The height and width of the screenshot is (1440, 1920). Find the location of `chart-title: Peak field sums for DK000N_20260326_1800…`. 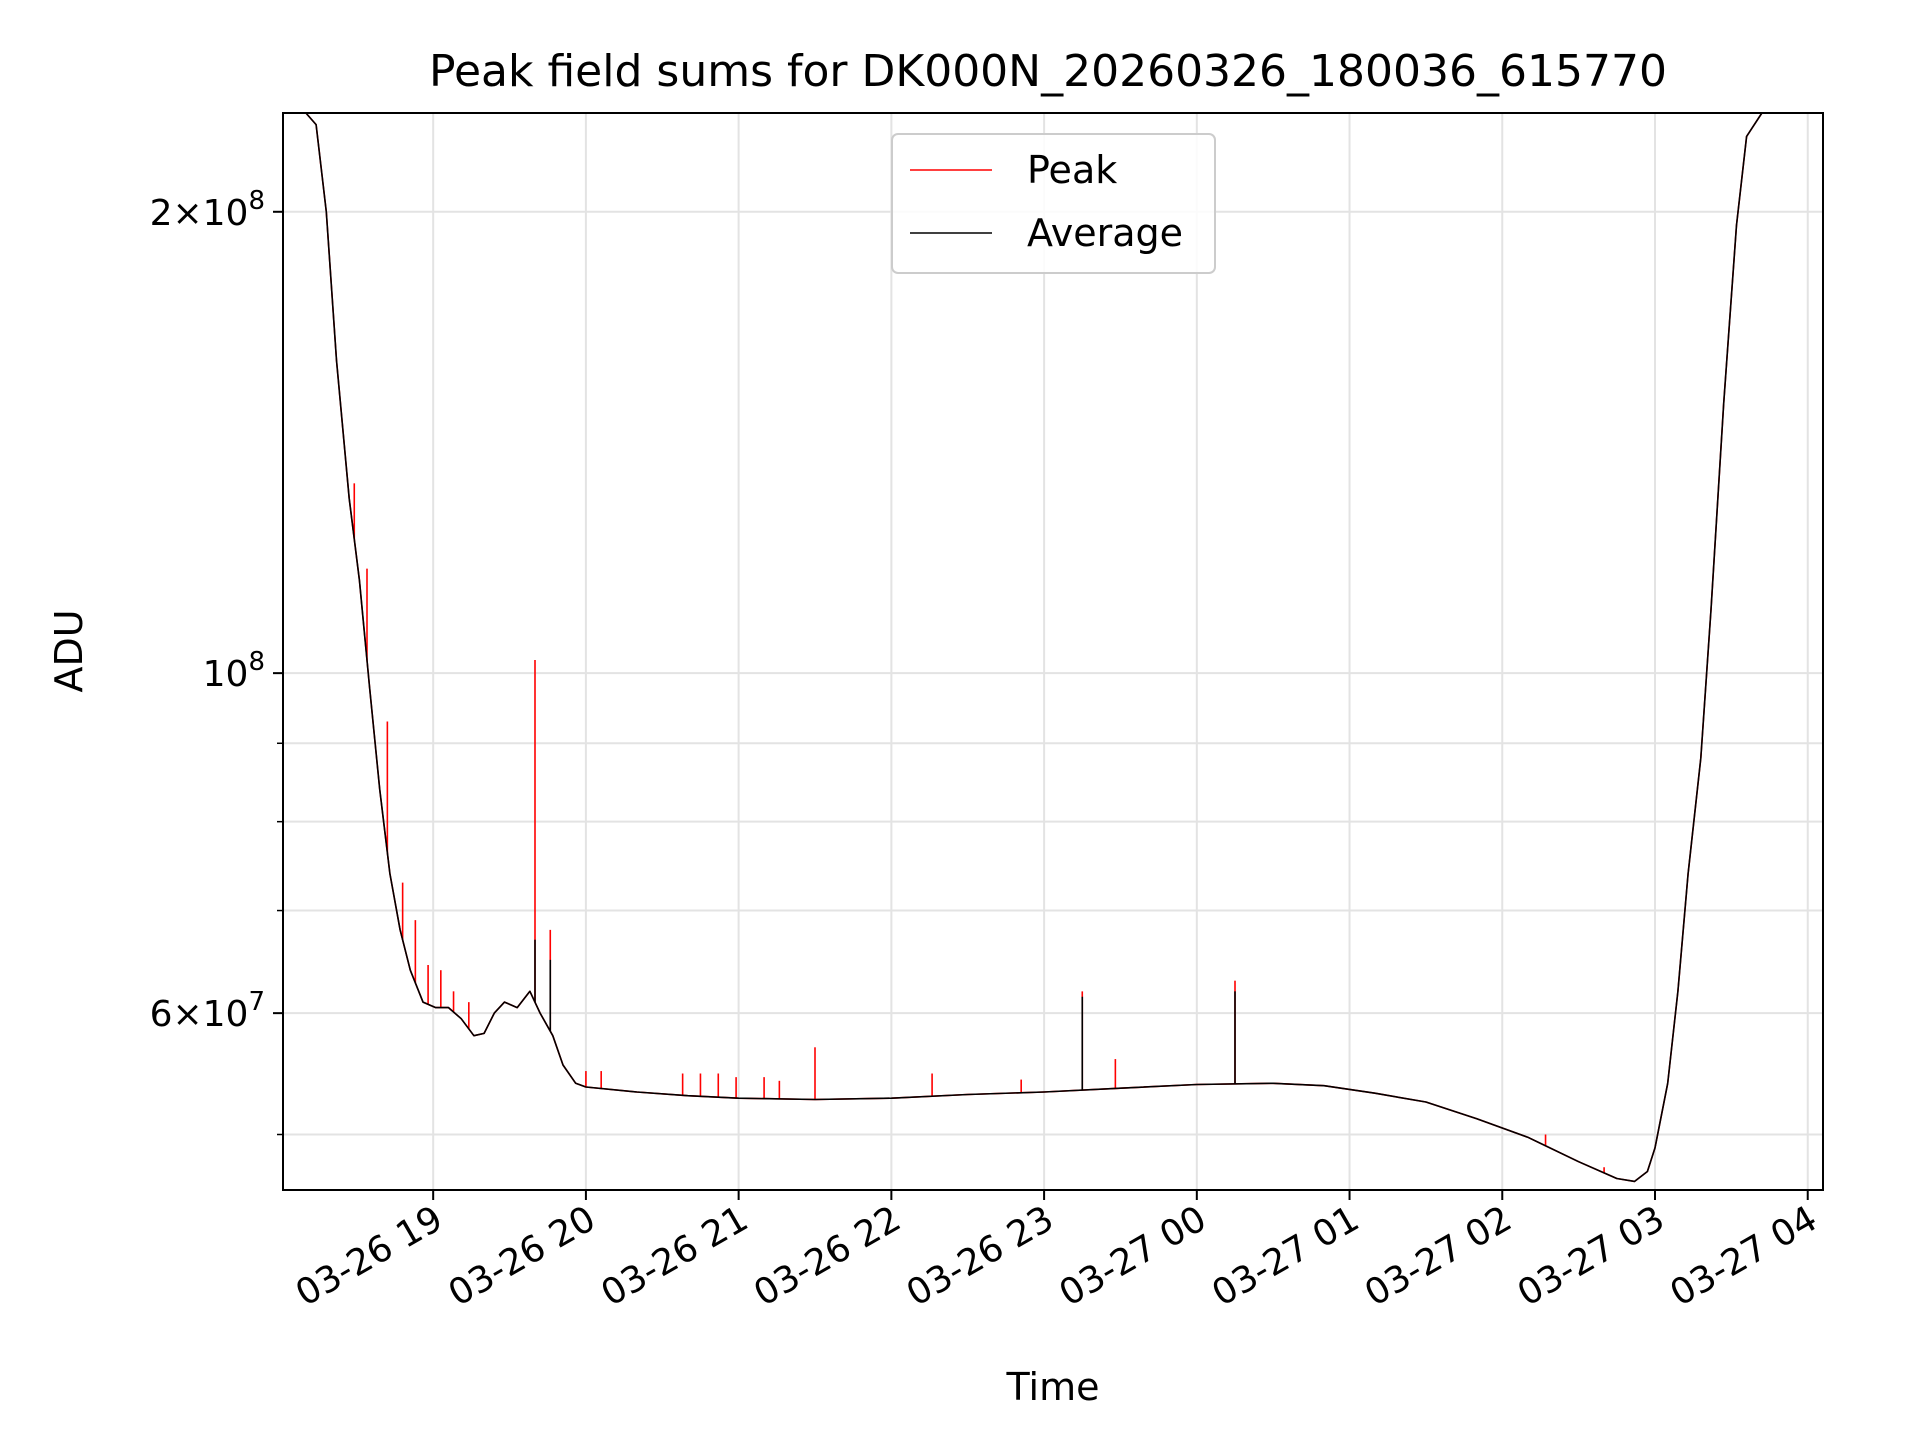

chart-title: Peak field sums for DK000N_20260326_1800… is located at coordinates (1048, 71).